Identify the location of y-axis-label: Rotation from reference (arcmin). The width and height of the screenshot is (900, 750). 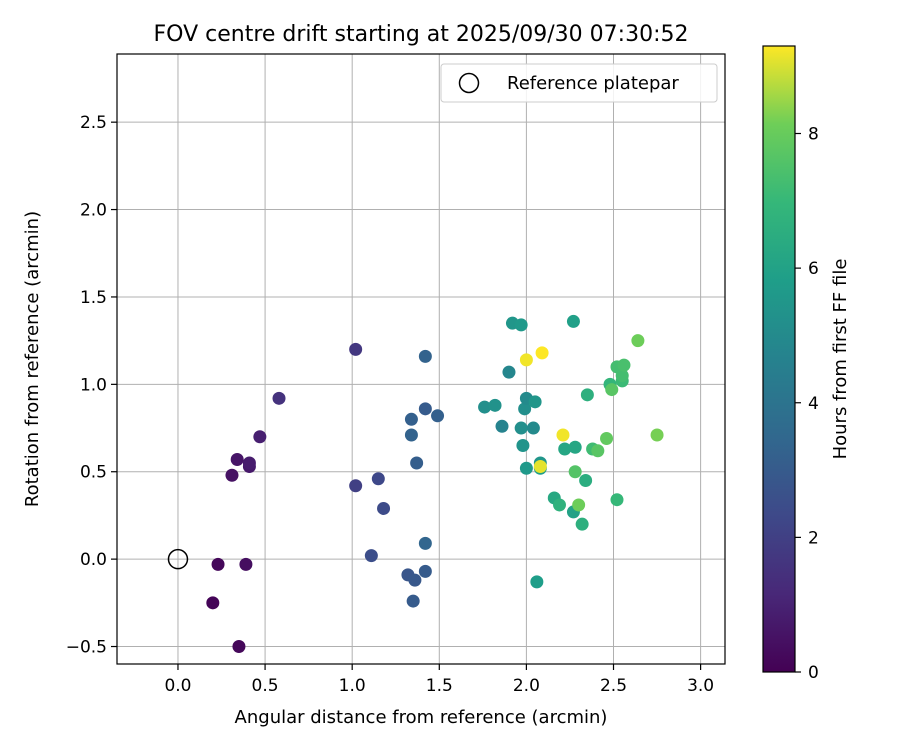
(32, 359).